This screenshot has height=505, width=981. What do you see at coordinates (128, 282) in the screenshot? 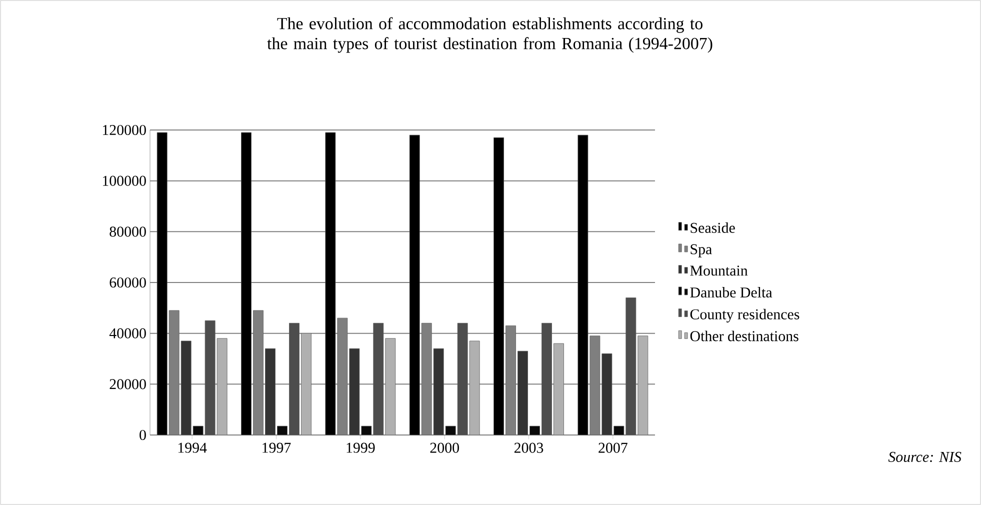
I see `y-tick-label: 60000` at bounding box center [128, 282].